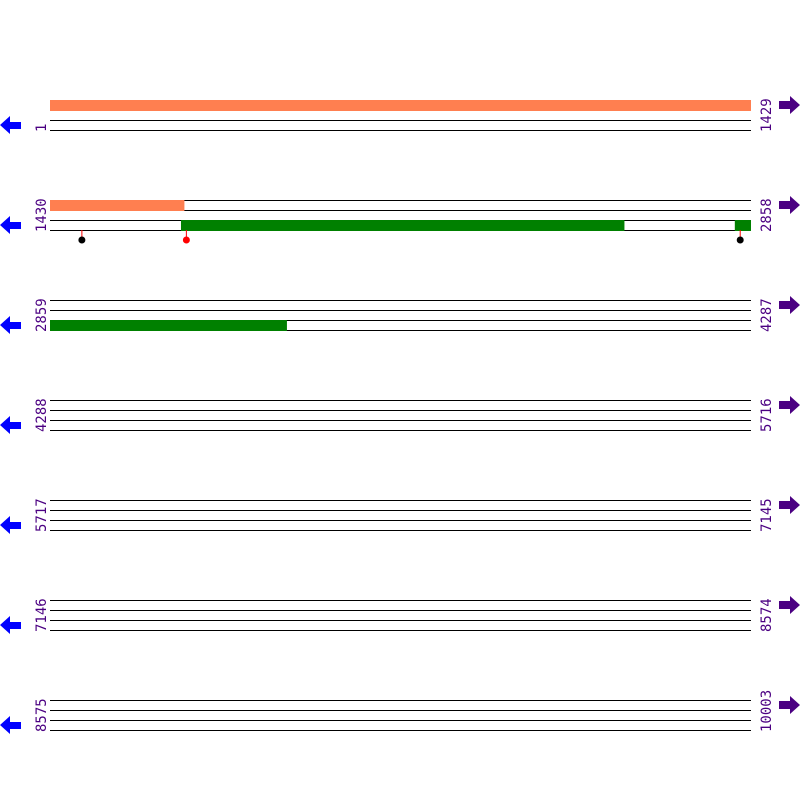 The height and width of the screenshot is (800, 800). Describe the element at coordinates (42, 128) in the screenshot. I see `row-start-label: 1` at that location.